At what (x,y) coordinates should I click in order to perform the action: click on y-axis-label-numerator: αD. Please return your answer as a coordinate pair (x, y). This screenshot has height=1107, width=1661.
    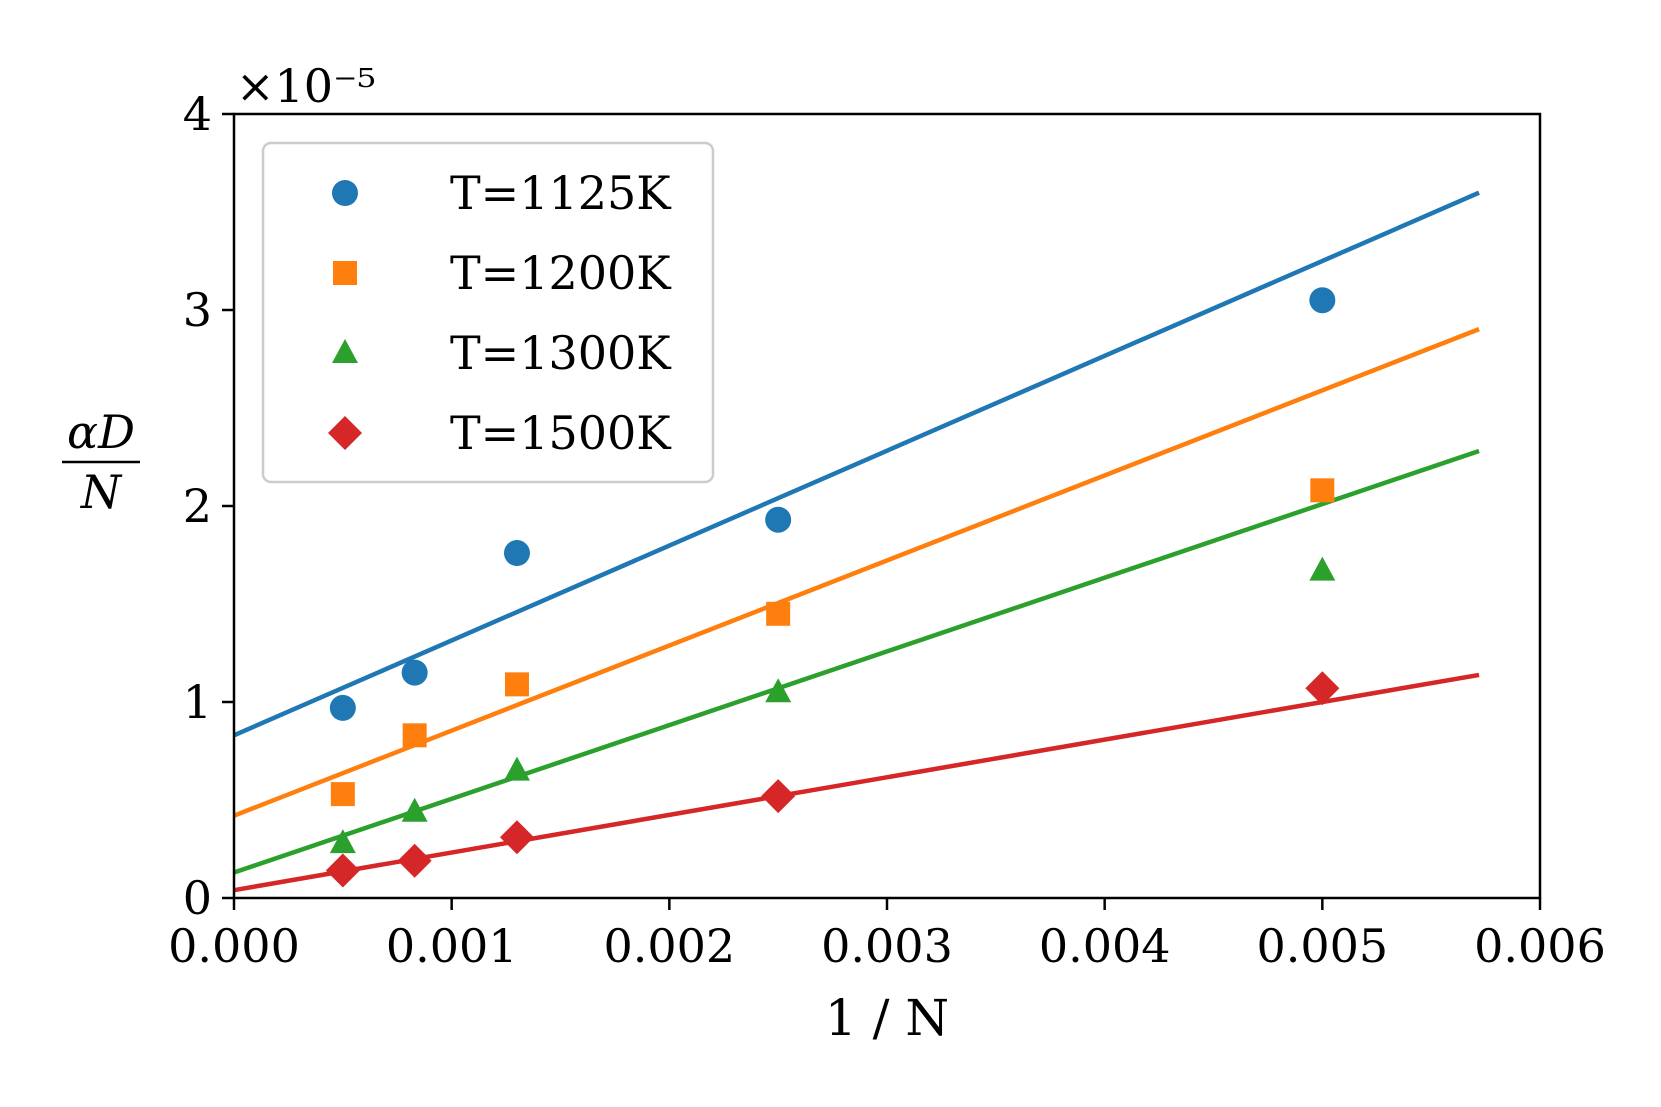
    Looking at the image, I should click on (101, 432).